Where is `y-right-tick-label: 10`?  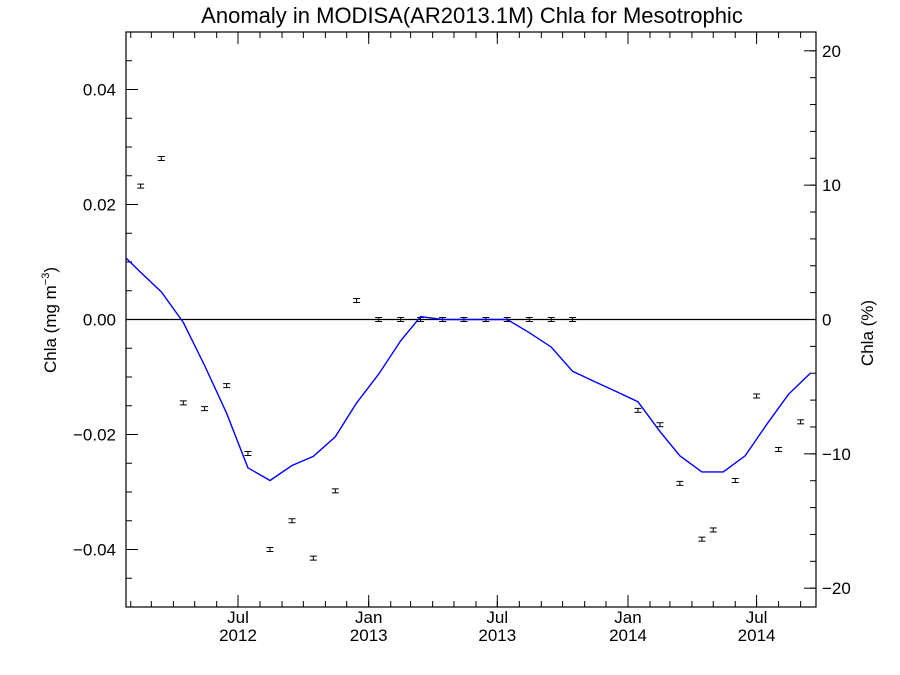 y-right-tick-label: 10 is located at coordinates (831, 185).